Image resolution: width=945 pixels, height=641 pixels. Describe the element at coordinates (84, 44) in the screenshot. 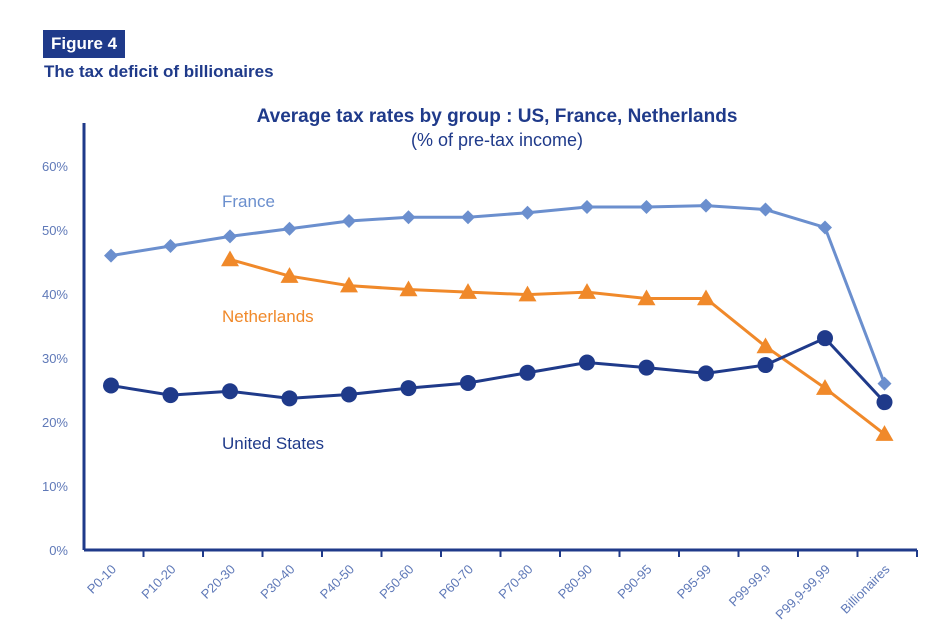

I see `figure-label: Figure 4` at that location.